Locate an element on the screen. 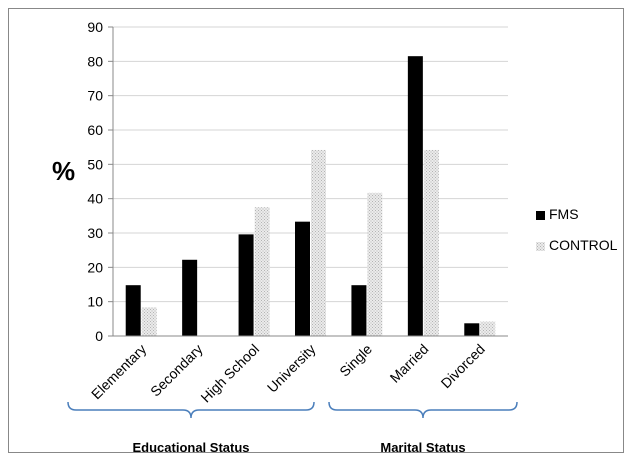 Image resolution: width=634 pixels, height=459 pixels. y-tick-label: 0 is located at coordinates (99, 336).